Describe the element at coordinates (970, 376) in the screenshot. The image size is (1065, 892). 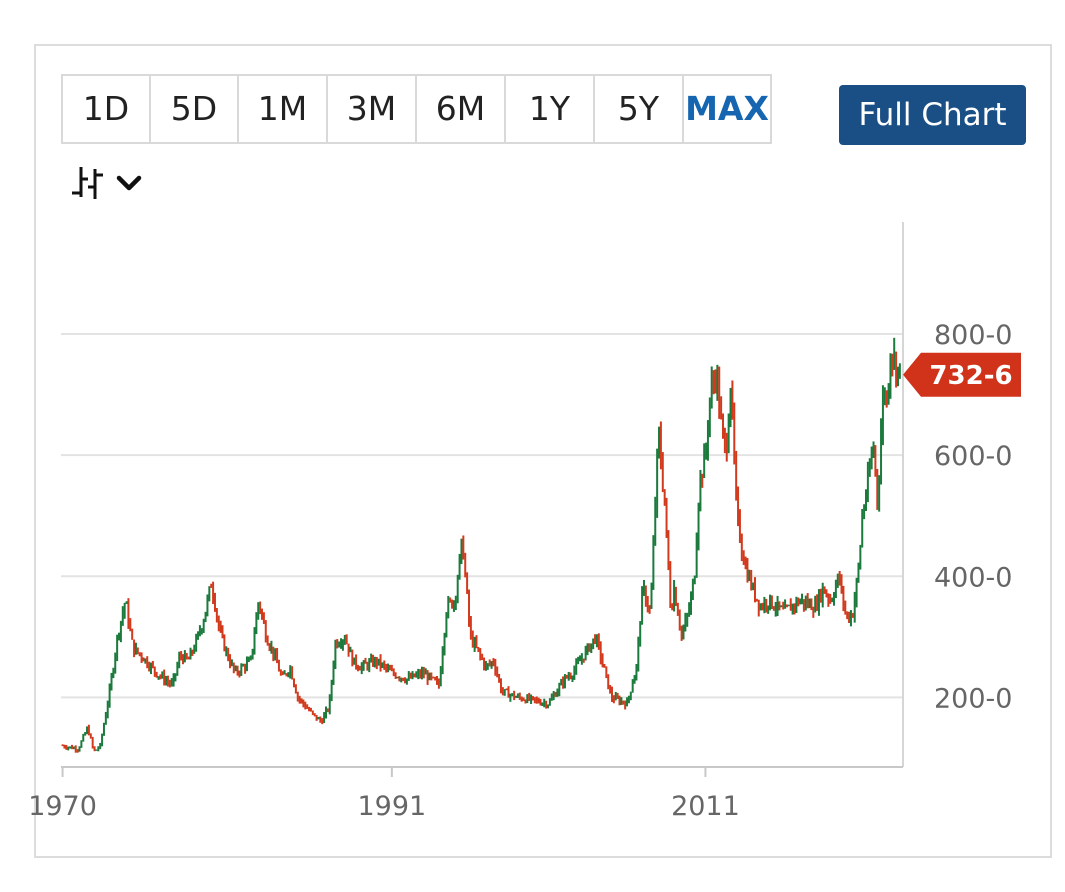
I see `last-price-label: 732-6` at that location.